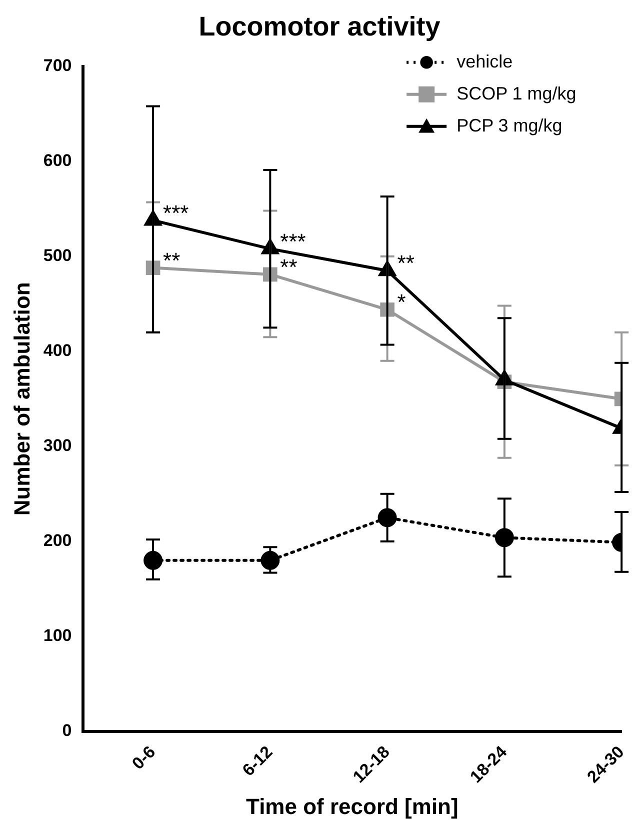 The width and height of the screenshot is (639, 825). What do you see at coordinates (21, 399) in the screenshot?
I see `y-axis-title: Number of ambulation` at bounding box center [21, 399].